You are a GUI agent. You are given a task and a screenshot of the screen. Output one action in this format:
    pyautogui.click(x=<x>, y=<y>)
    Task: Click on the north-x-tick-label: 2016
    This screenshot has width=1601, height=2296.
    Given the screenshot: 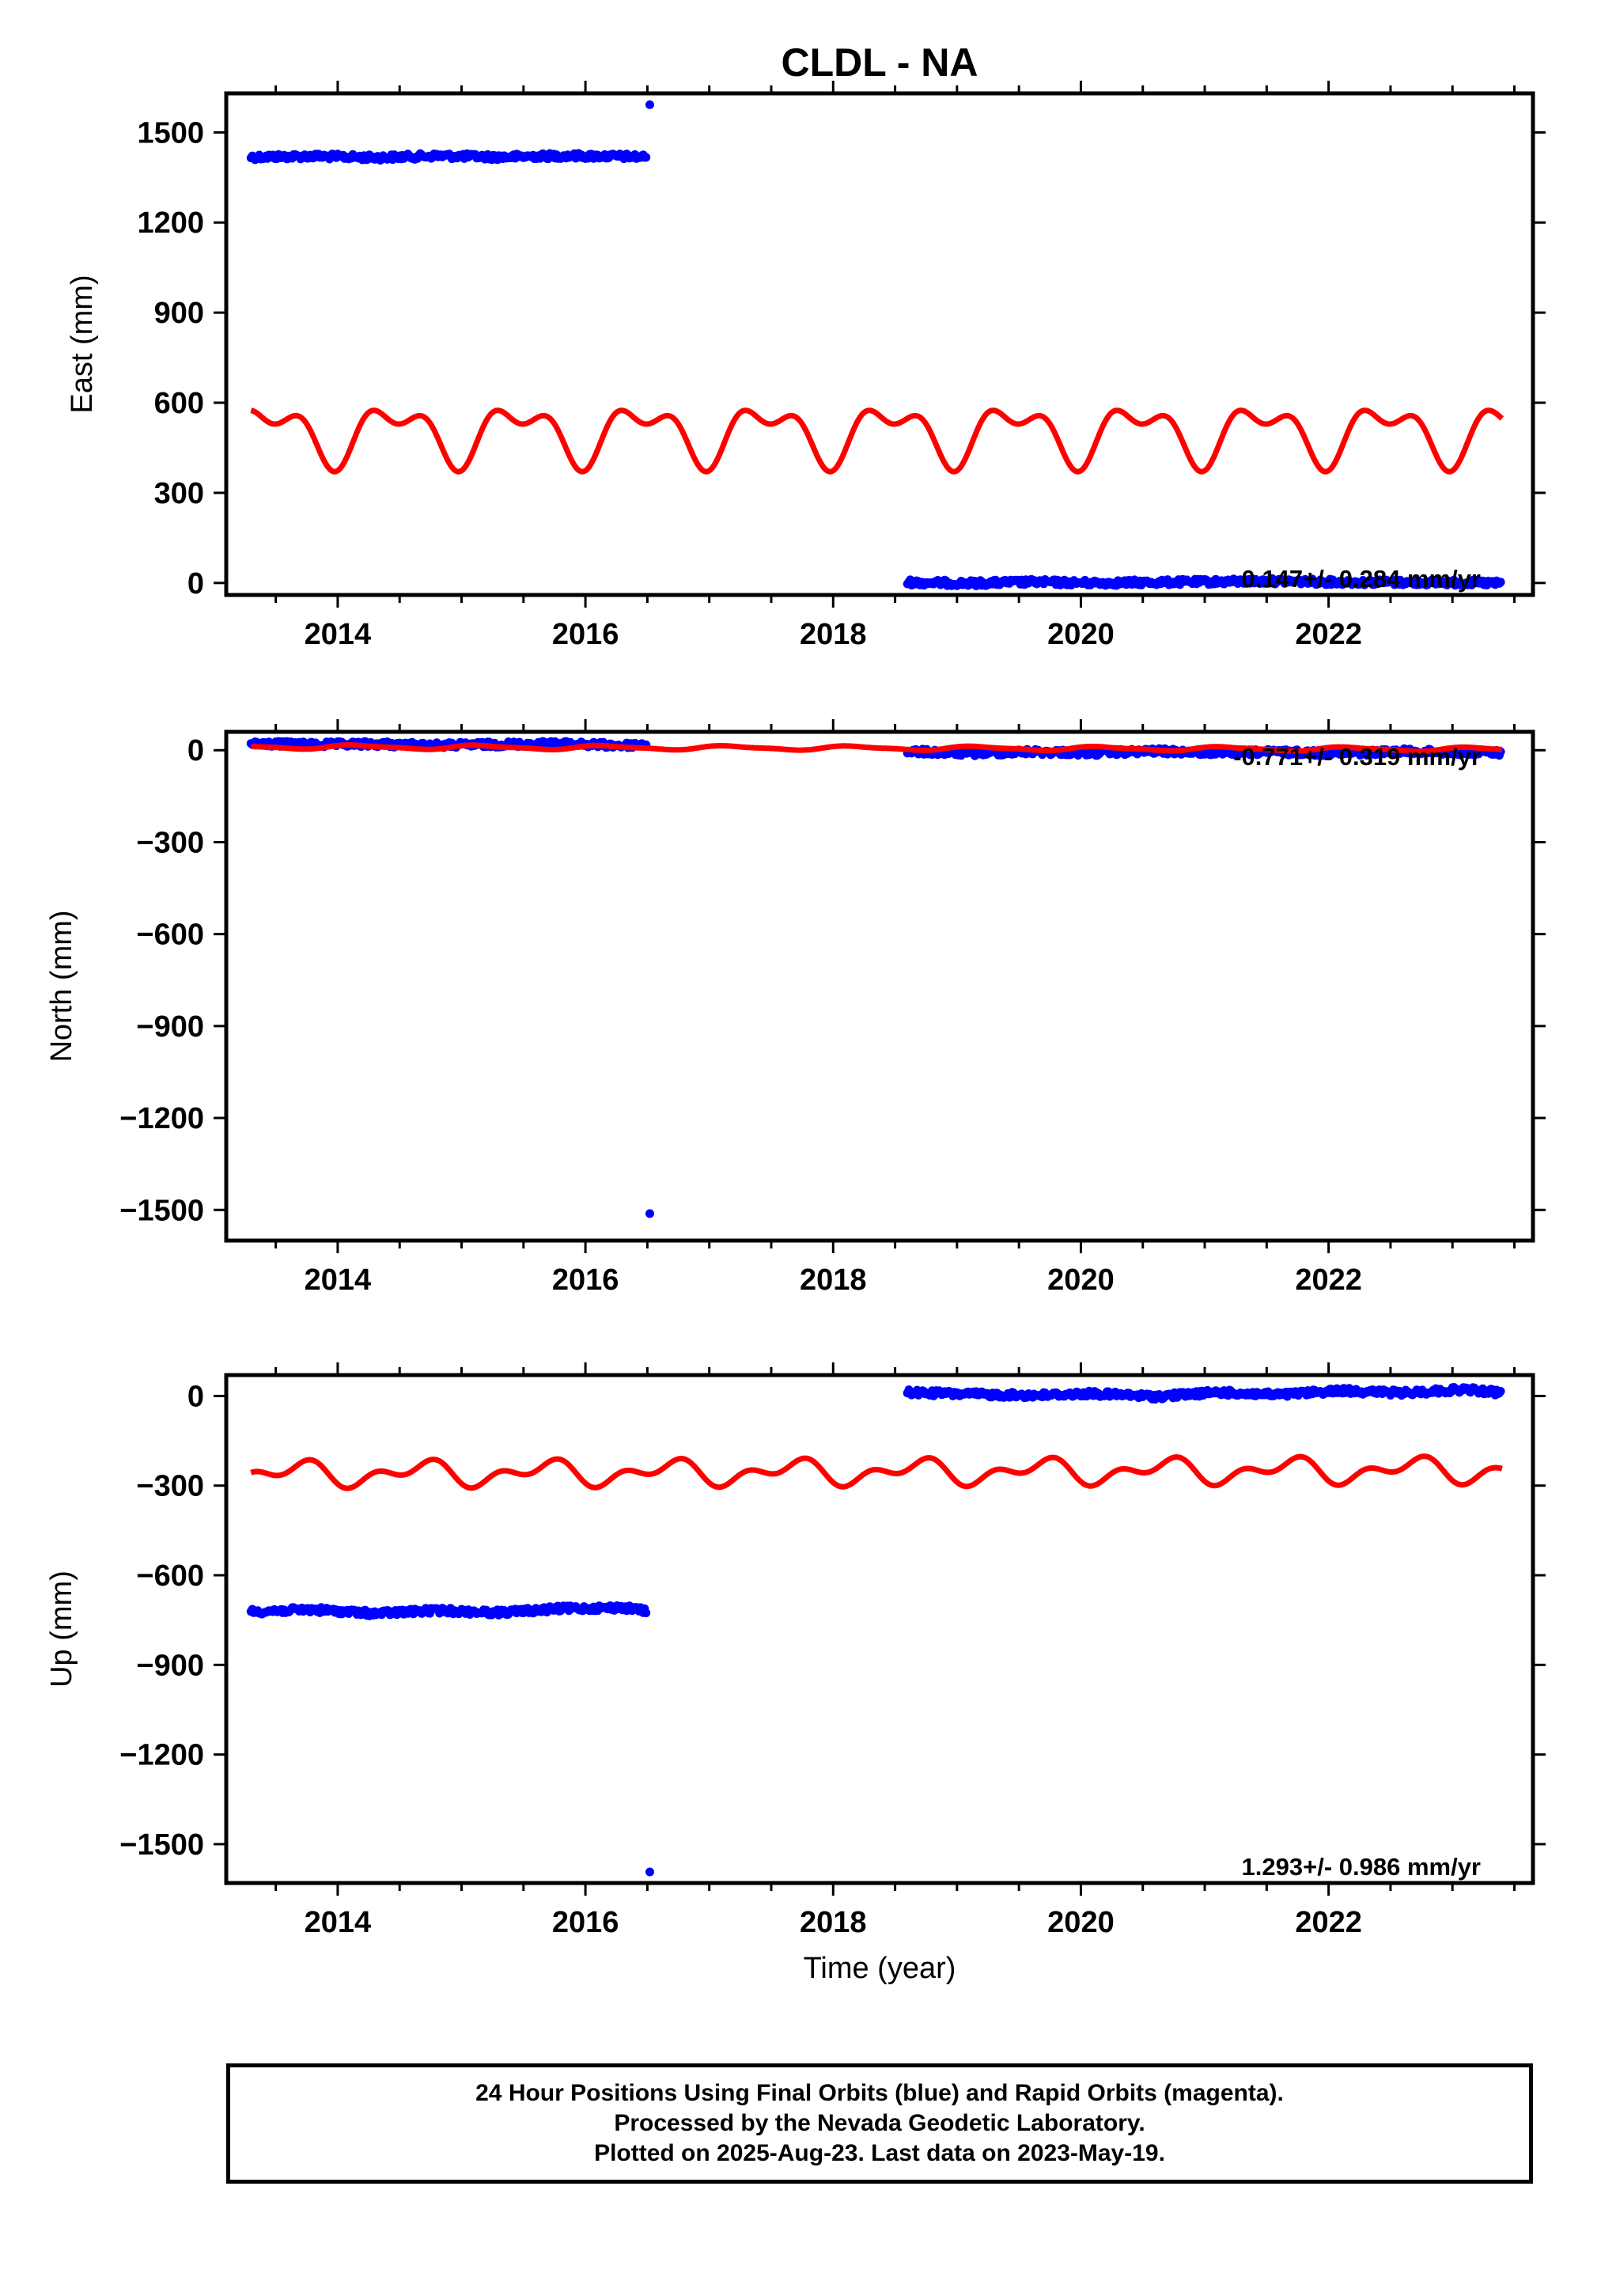 What is the action you would take?
    pyautogui.click(x=585, y=1280)
    